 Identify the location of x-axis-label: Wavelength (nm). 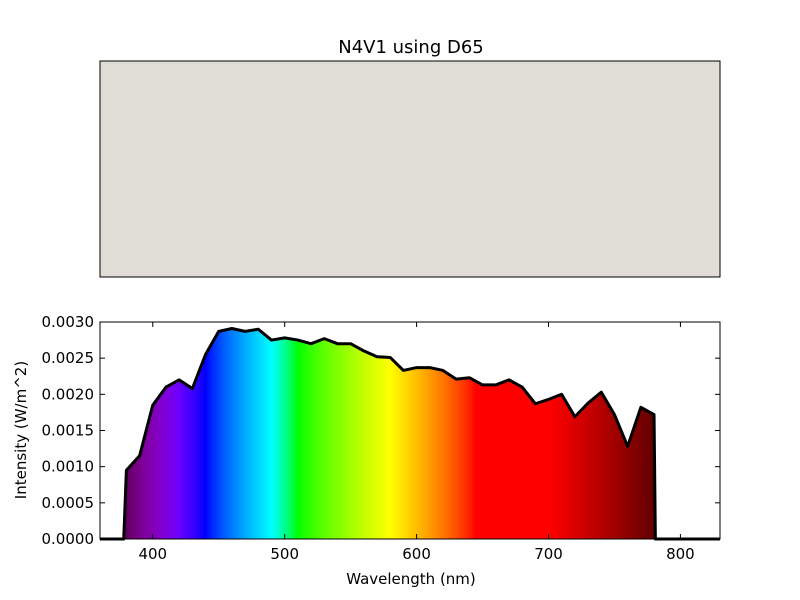
(411, 579).